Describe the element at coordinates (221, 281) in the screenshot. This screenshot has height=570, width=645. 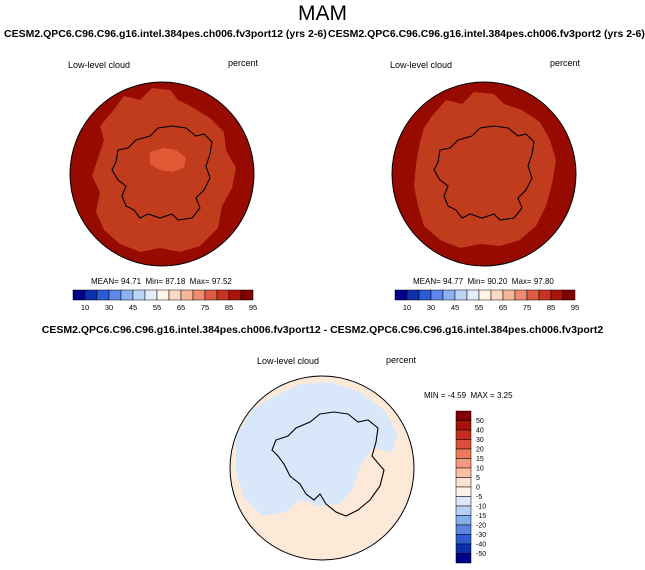
I see `stat-max-value: 97.52` at that location.